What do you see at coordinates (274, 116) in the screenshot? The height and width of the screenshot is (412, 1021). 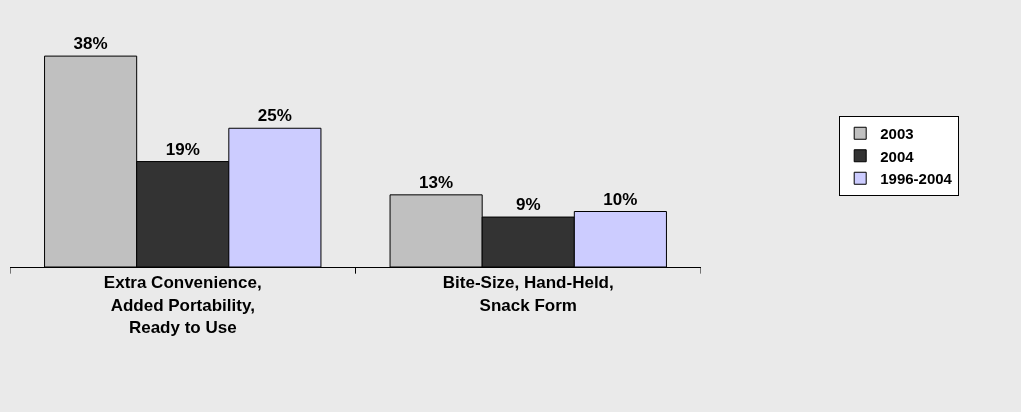 I see `data-label: 25%` at bounding box center [274, 116].